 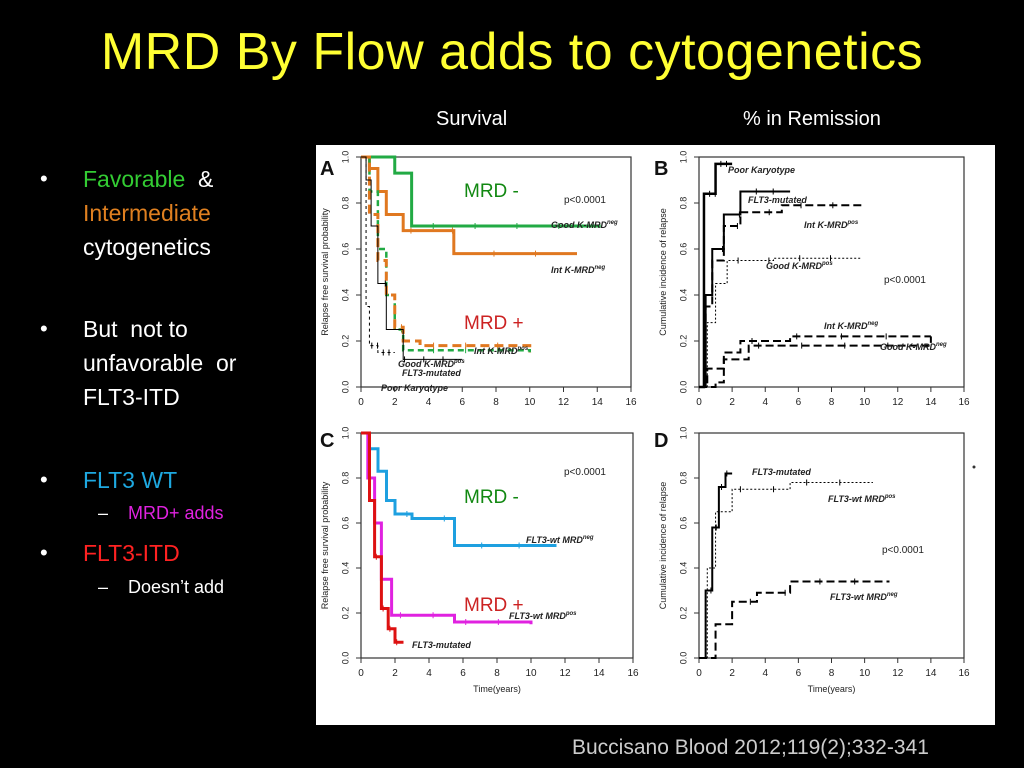 What do you see at coordinates (512, 52) in the screenshot?
I see `slide-title: MRD By Flow adds to cytogenetics` at bounding box center [512, 52].